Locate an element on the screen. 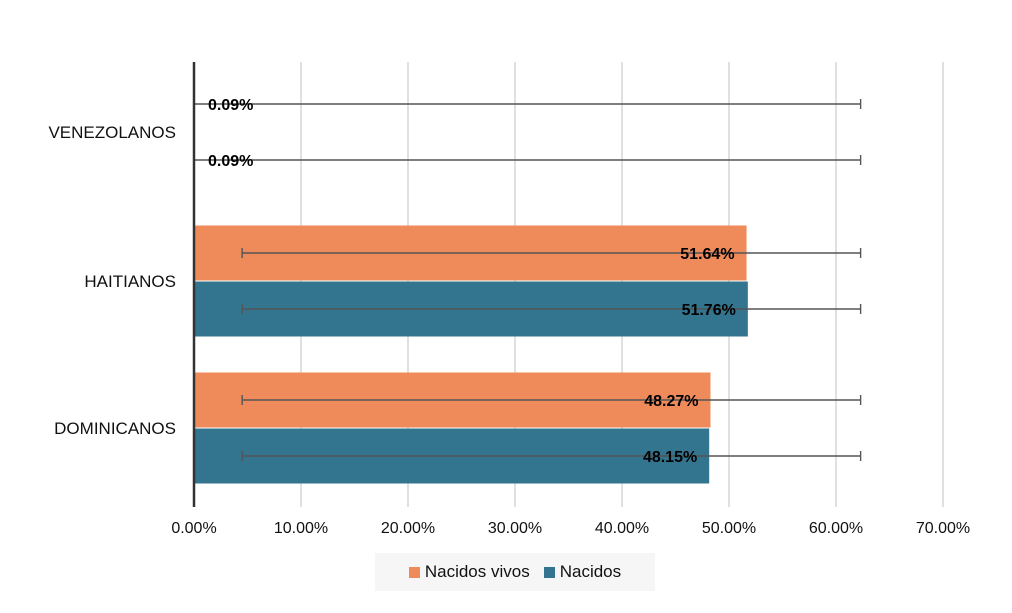  x-tick-label: 0.00% is located at coordinates (193, 528).